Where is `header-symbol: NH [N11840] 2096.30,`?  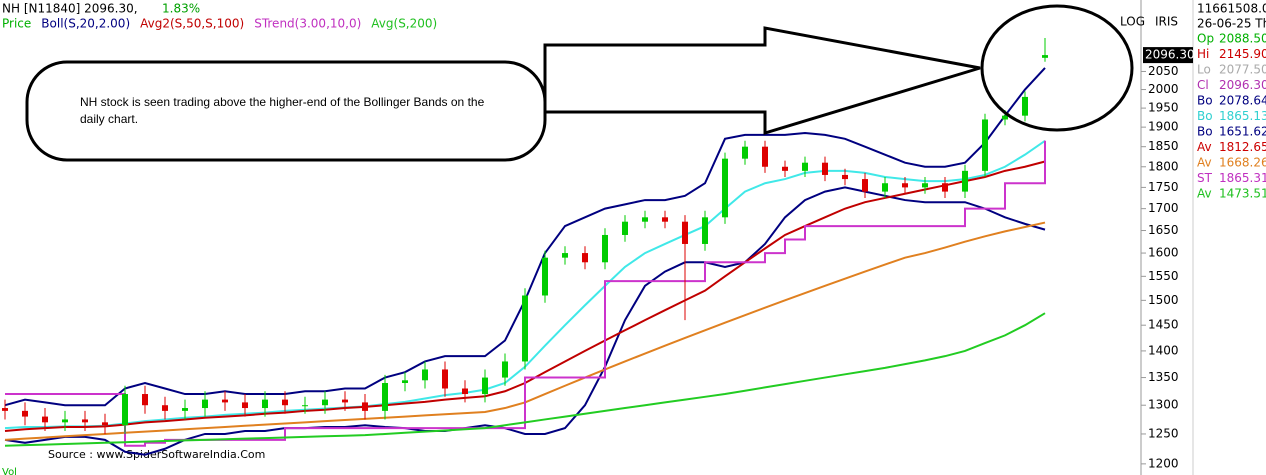 header-symbol: NH [N11840] 2096.30, is located at coordinates (70, 9).